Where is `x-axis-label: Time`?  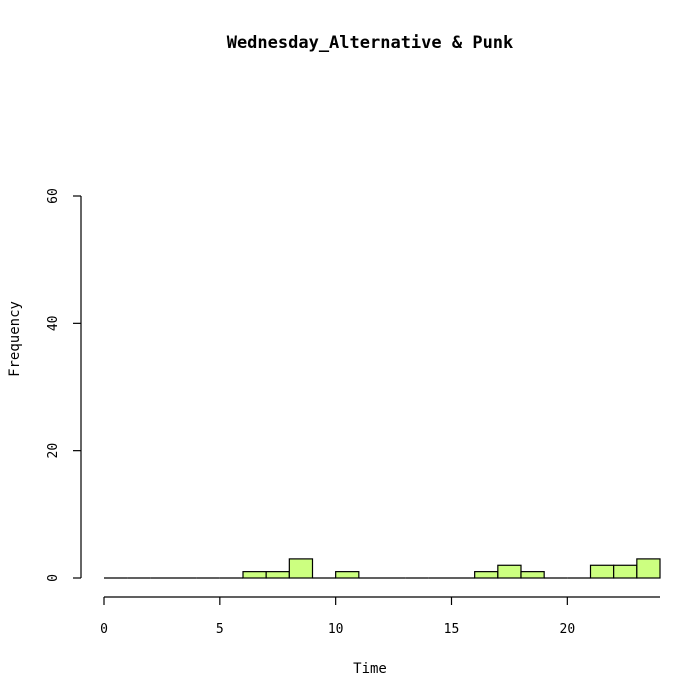 x-axis-label: Time is located at coordinates (370, 669).